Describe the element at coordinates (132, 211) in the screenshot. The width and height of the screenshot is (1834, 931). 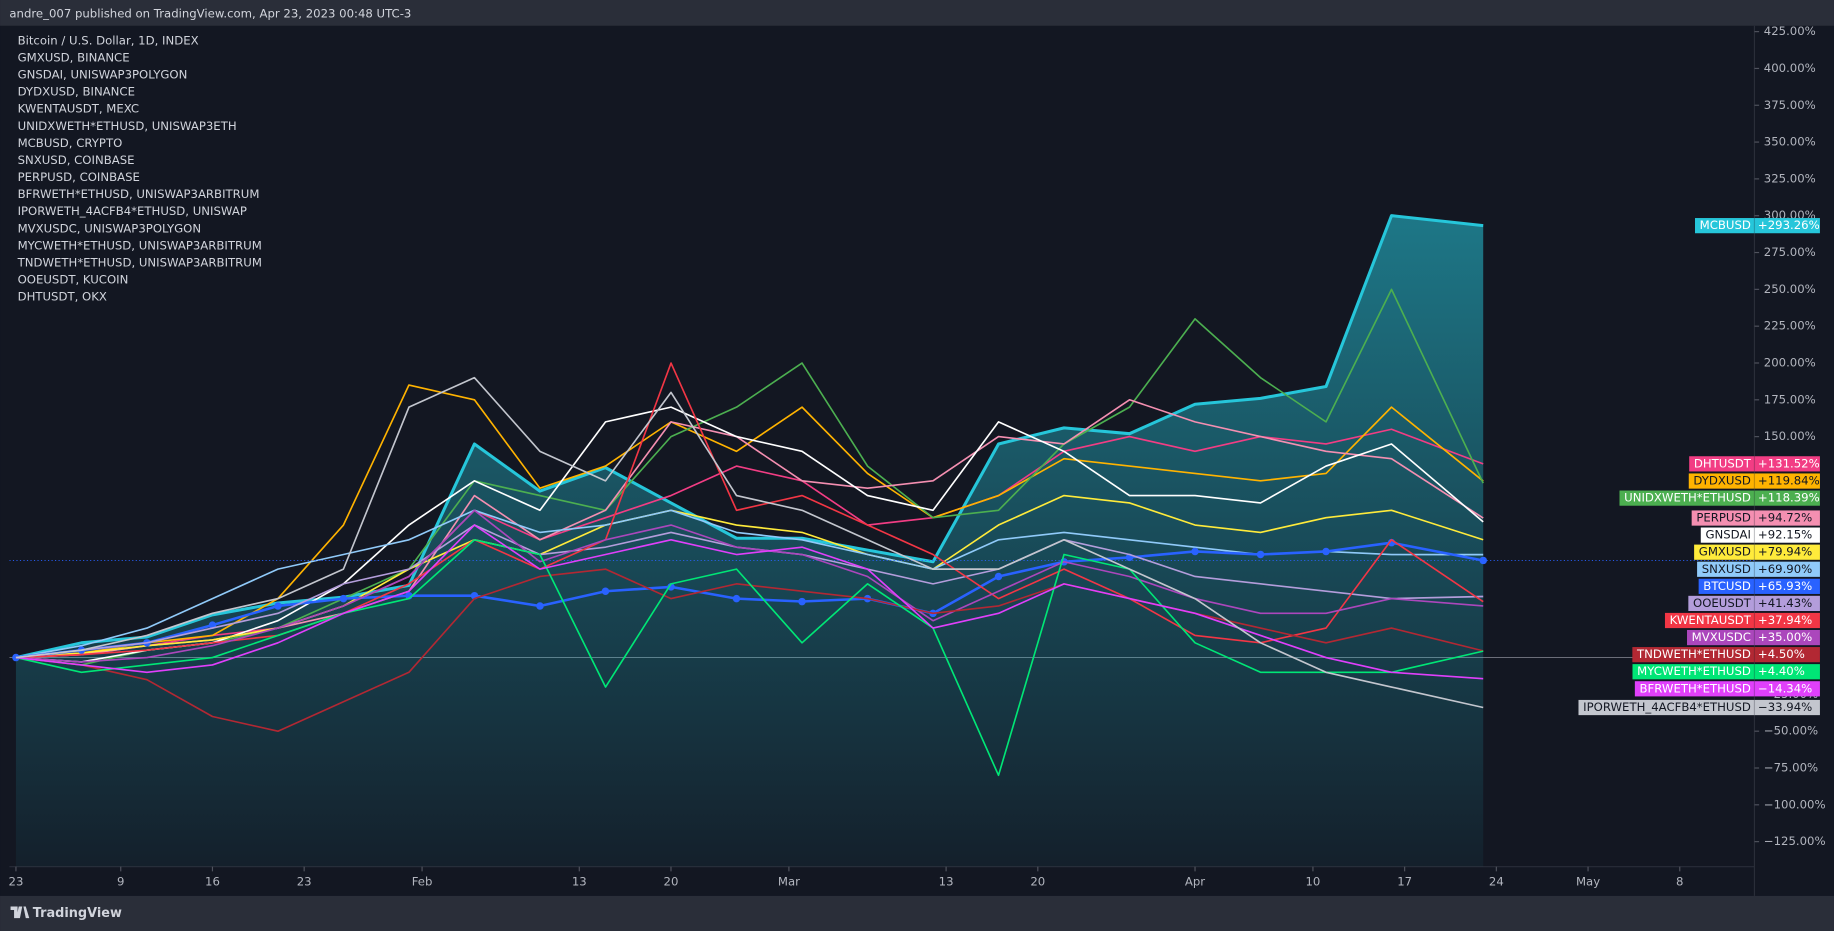
I see `legend-entry: IPORWETH_4ACFB4*ETHUSD, UNISWAP` at that location.